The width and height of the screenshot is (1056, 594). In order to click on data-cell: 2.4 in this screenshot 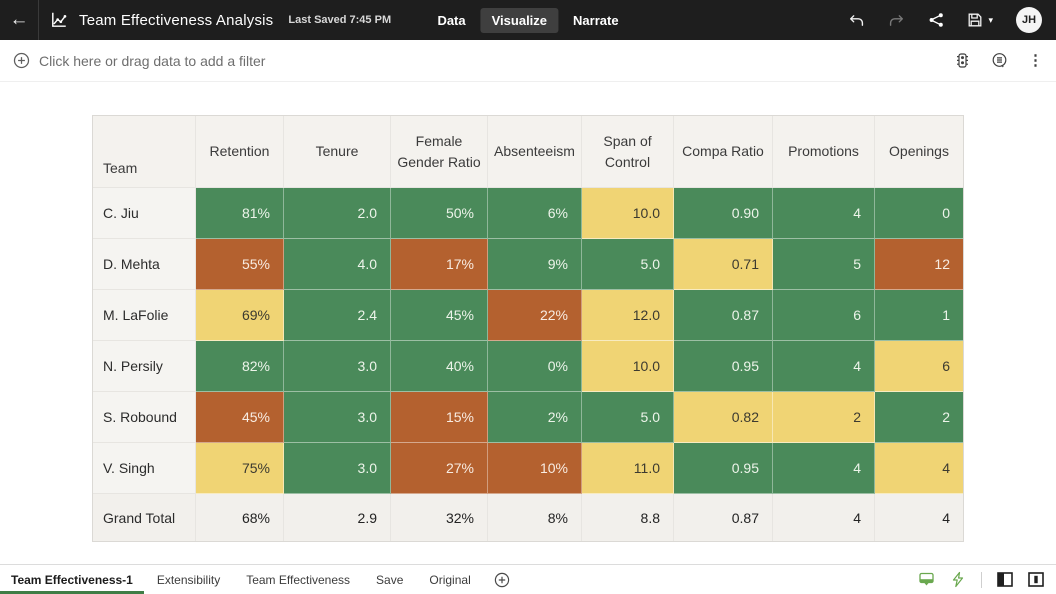, I will do `click(337, 315)`.